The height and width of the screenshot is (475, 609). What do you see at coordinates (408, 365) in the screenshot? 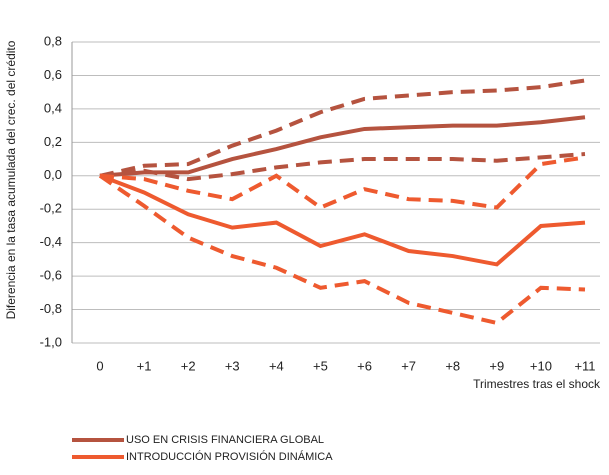
I see `x-tick-label: +7` at bounding box center [408, 365].